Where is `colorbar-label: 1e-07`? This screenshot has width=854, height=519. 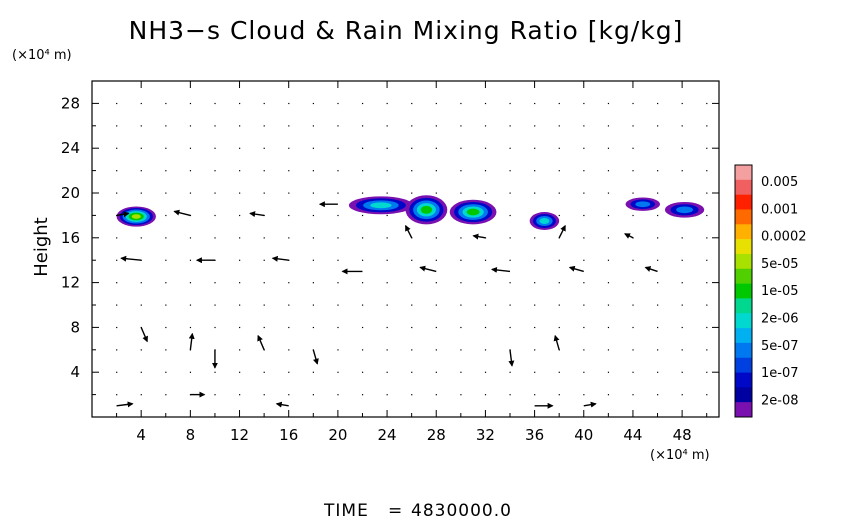 colorbar-label: 1e-07 is located at coordinates (780, 373).